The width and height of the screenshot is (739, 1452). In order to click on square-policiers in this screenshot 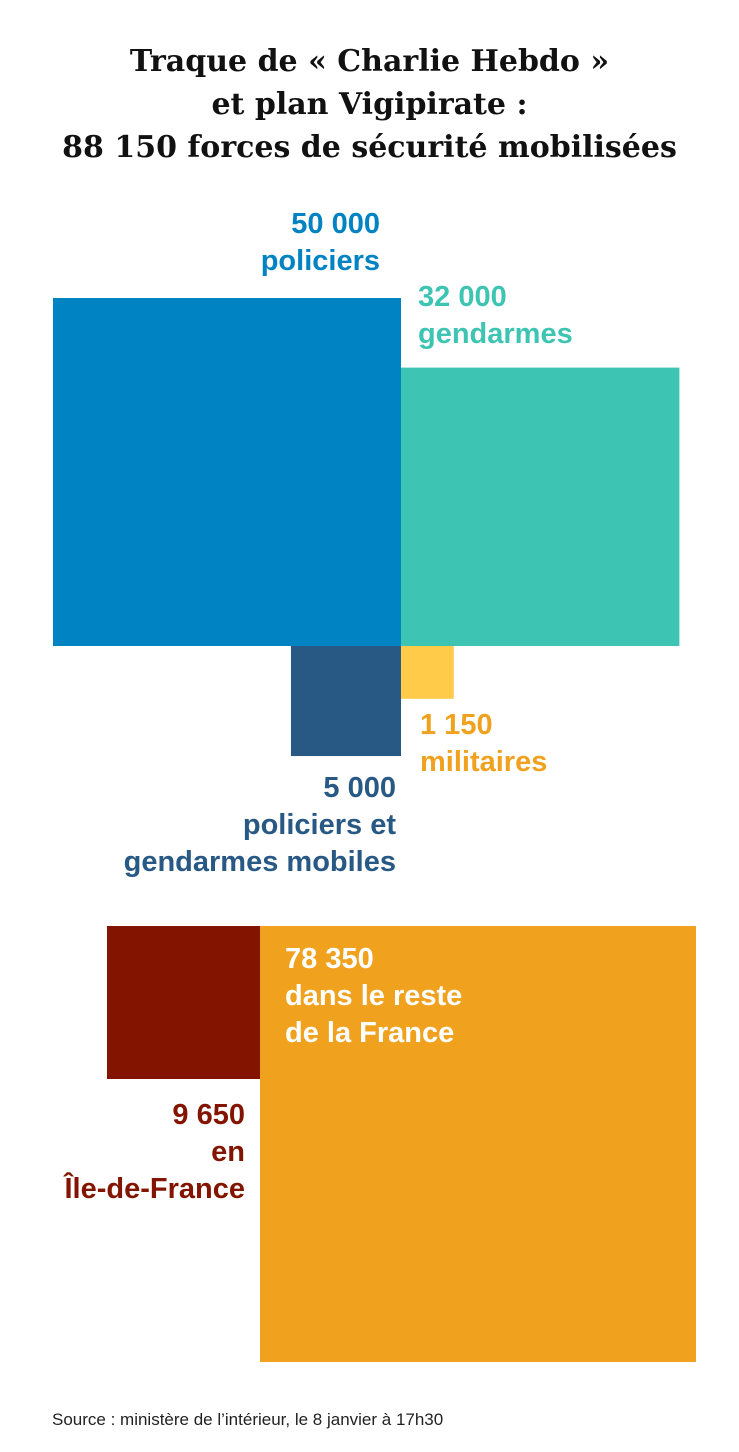, I will do `click(227, 472)`.